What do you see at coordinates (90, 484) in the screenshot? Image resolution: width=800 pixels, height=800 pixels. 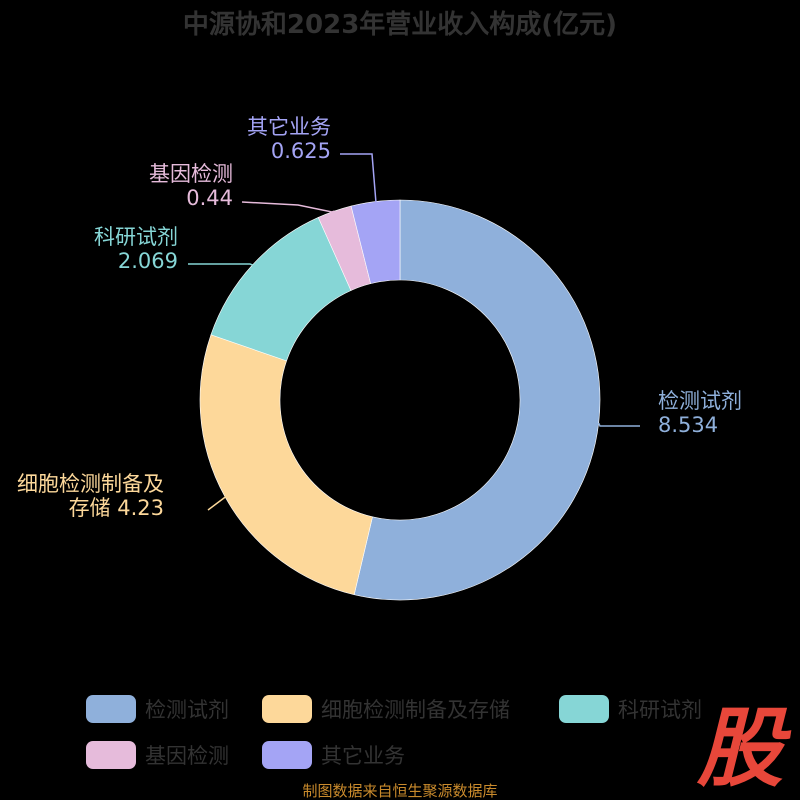 I see `slice-label-1-line-0: 细胞检测制备及` at bounding box center [90, 484].